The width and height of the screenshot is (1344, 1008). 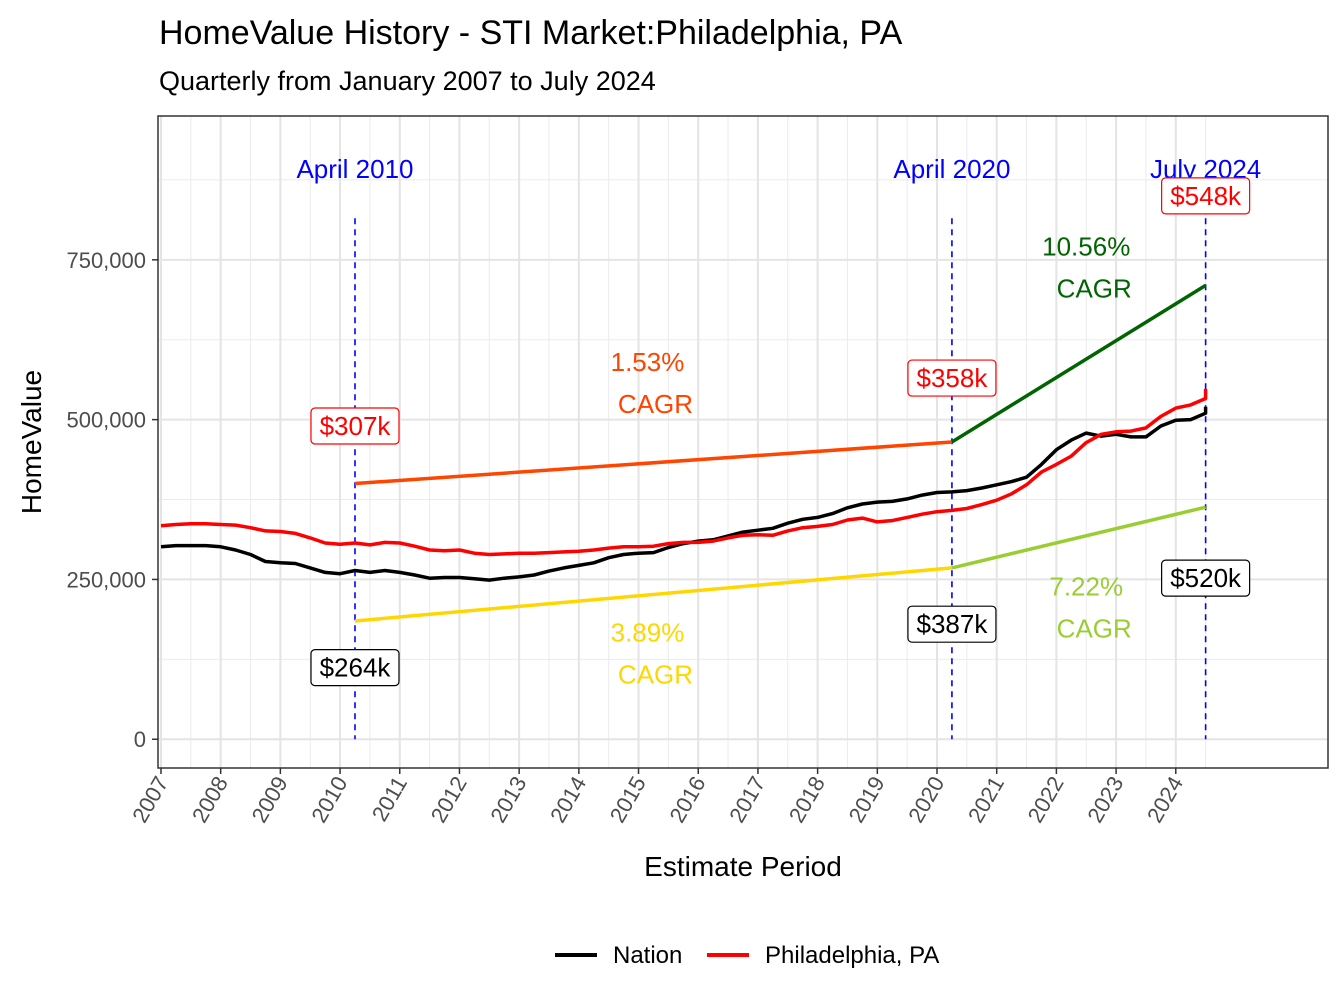 What do you see at coordinates (1165, 799) in the screenshot?
I see `x-tick-label: 2024` at bounding box center [1165, 799].